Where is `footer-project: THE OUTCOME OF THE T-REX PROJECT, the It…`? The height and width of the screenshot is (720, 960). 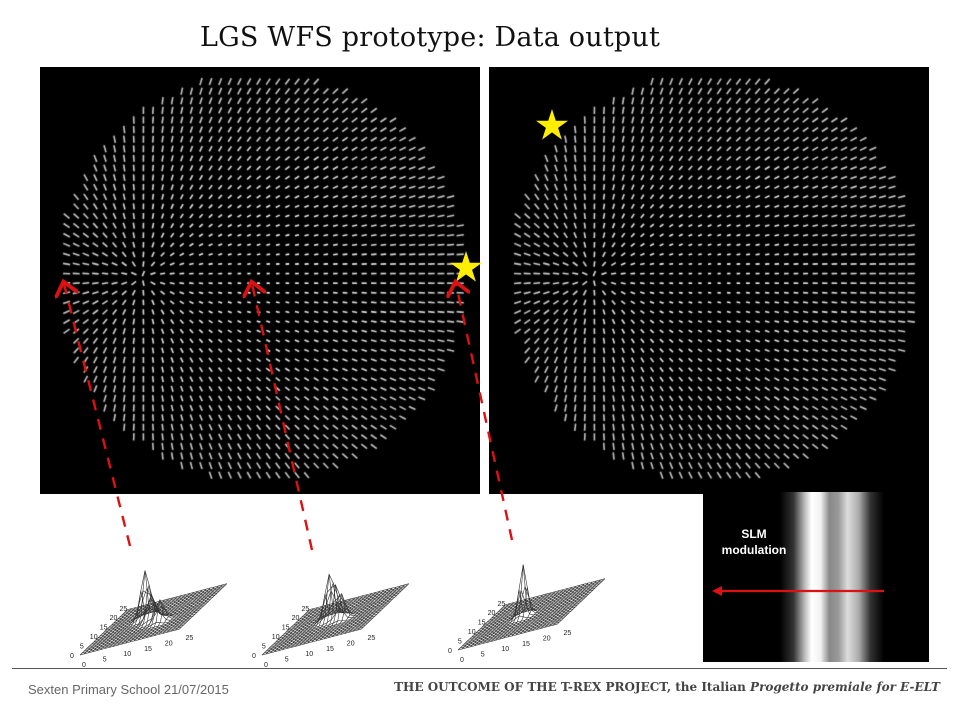 footer-project: THE OUTCOME OF THE T-REX PROJECT, the It… is located at coordinates (667, 687).